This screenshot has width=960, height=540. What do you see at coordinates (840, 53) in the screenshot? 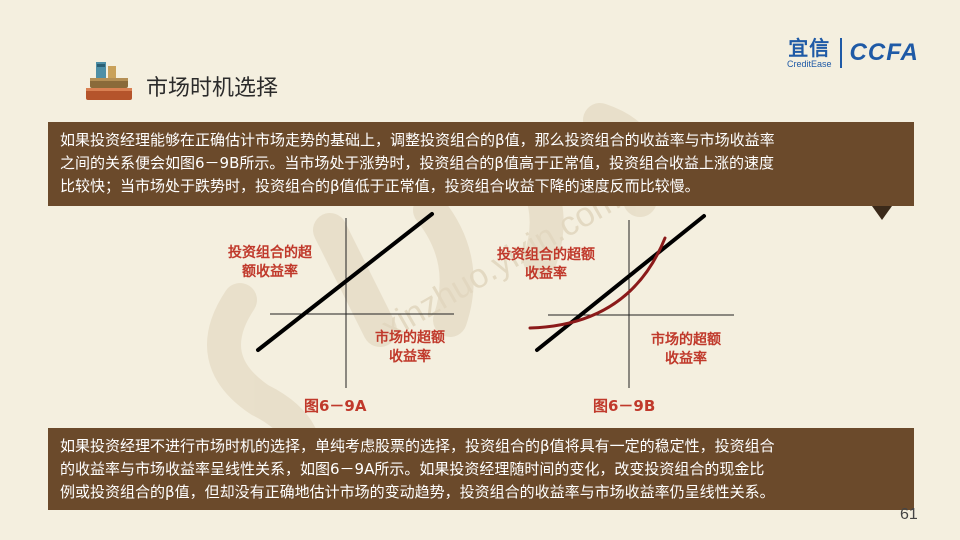
I see `logo-divider` at bounding box center [840, 53].